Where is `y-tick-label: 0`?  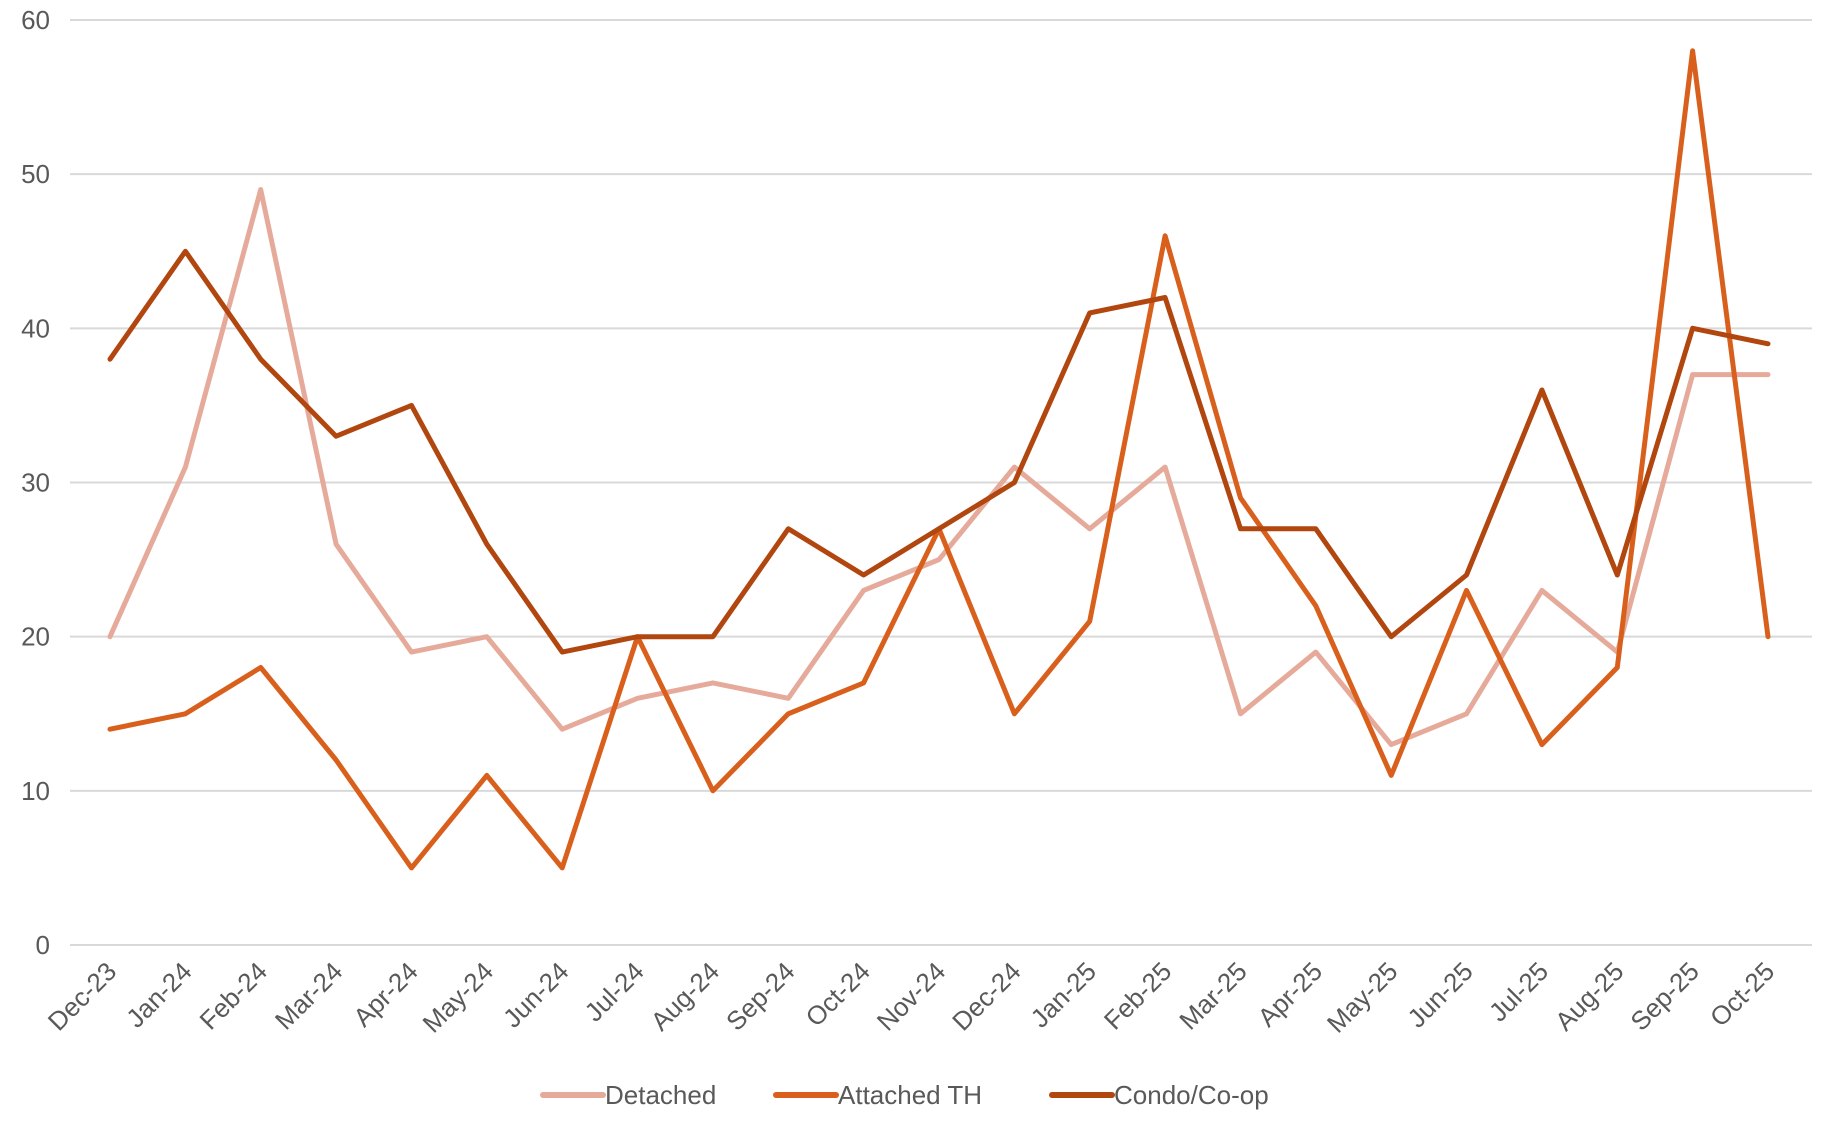 y-tick-label: 0 is located at coordinates (43, 945).